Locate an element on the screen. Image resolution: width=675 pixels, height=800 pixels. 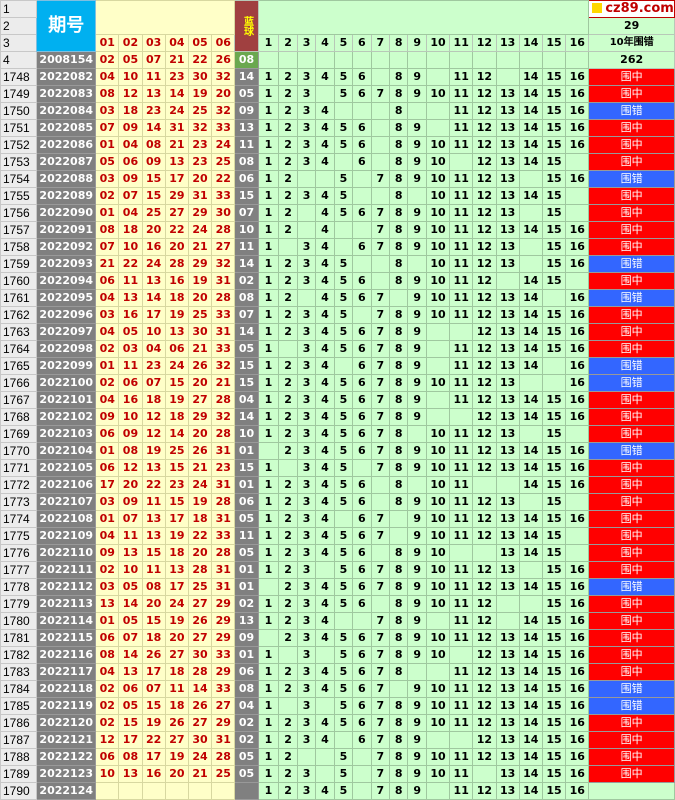
row-header: 1760 is located at coordinates (19, 281).